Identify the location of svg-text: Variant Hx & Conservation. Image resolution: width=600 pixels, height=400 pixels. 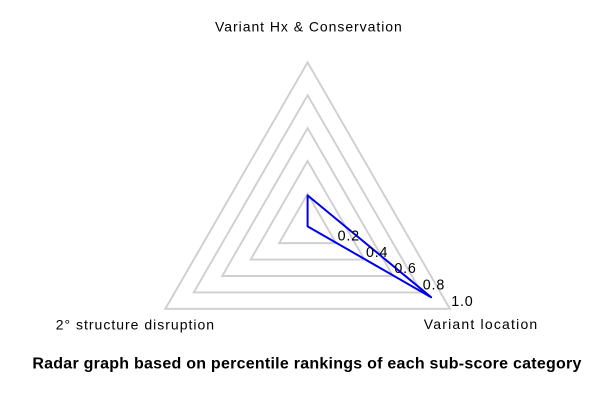
(309, 27).